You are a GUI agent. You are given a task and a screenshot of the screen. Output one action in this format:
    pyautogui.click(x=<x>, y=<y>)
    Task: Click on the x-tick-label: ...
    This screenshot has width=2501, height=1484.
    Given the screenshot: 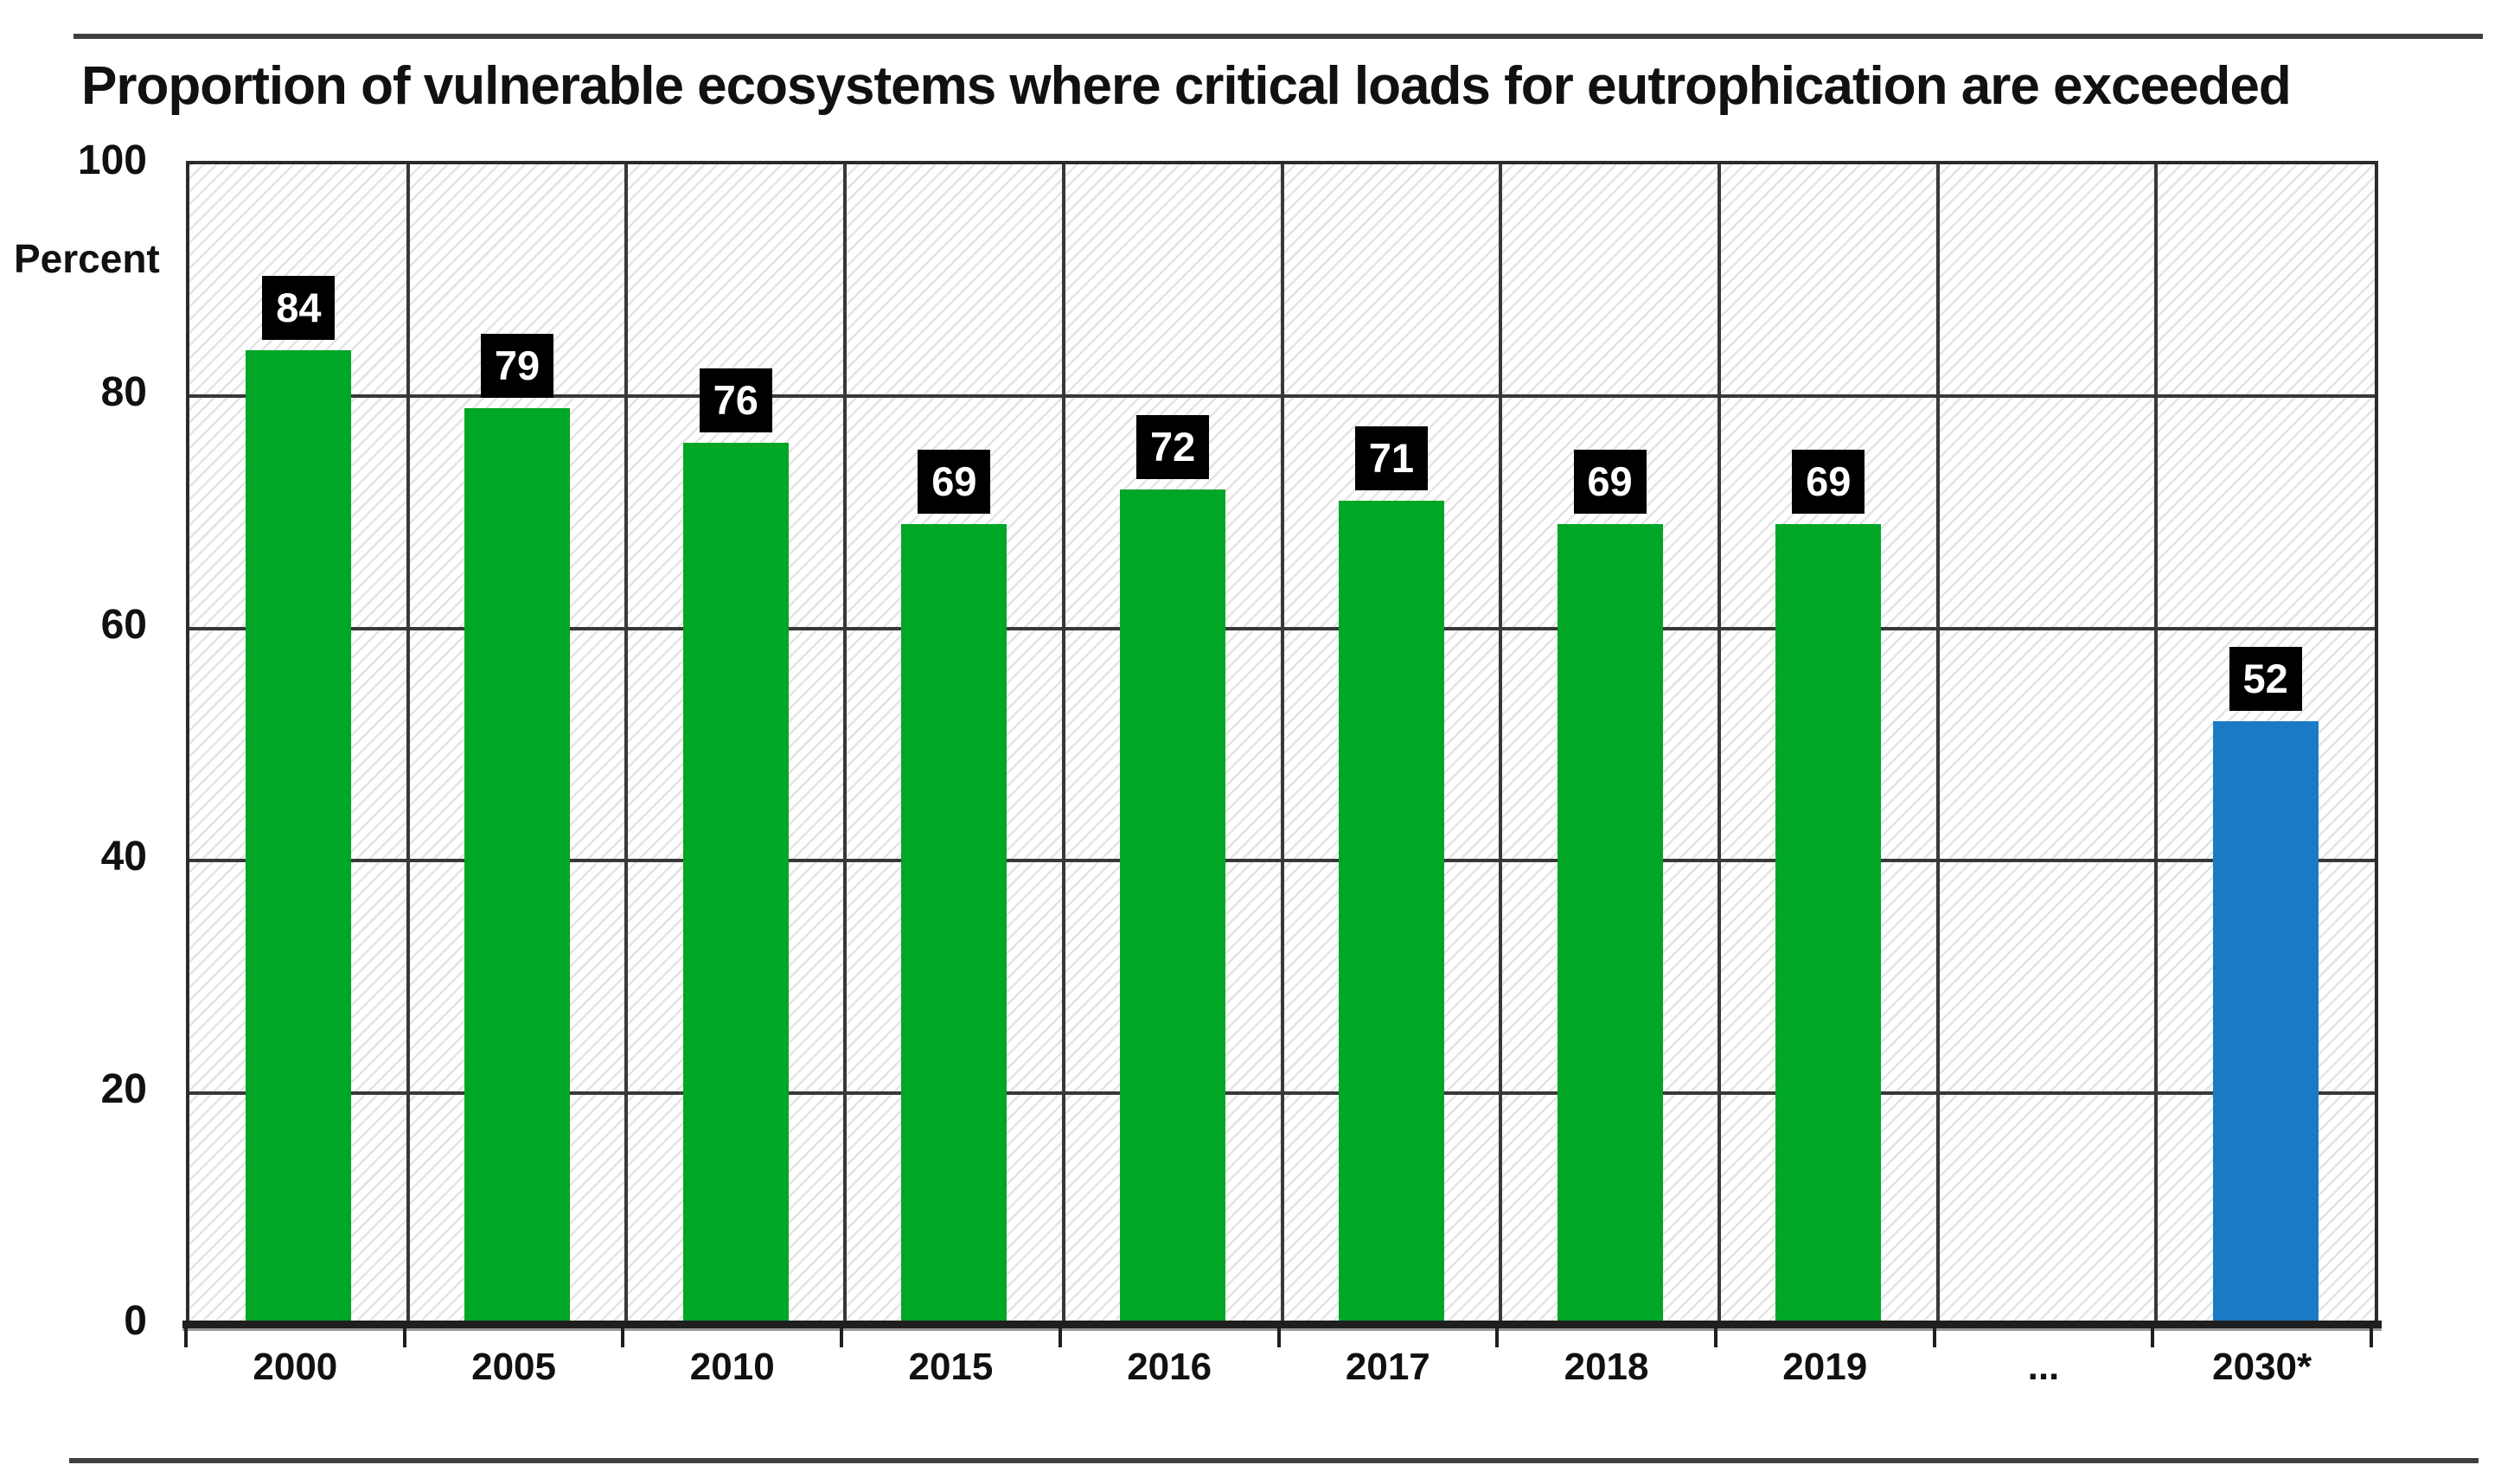 What is the action you would take?
    pyautogui.click(x=2043, y=1367)
    